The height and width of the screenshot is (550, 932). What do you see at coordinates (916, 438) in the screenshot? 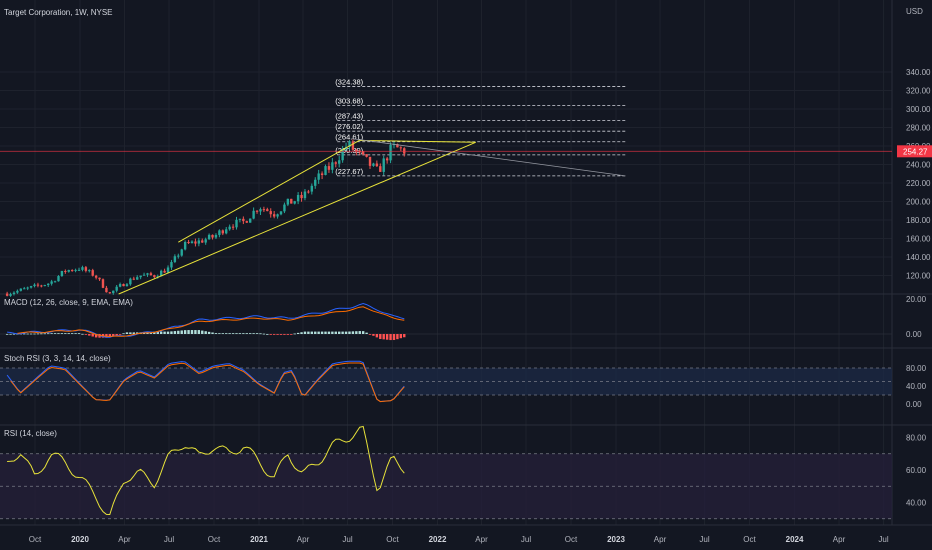
I see `rsi-tick: 80.00` at bounding box center [916, 438].